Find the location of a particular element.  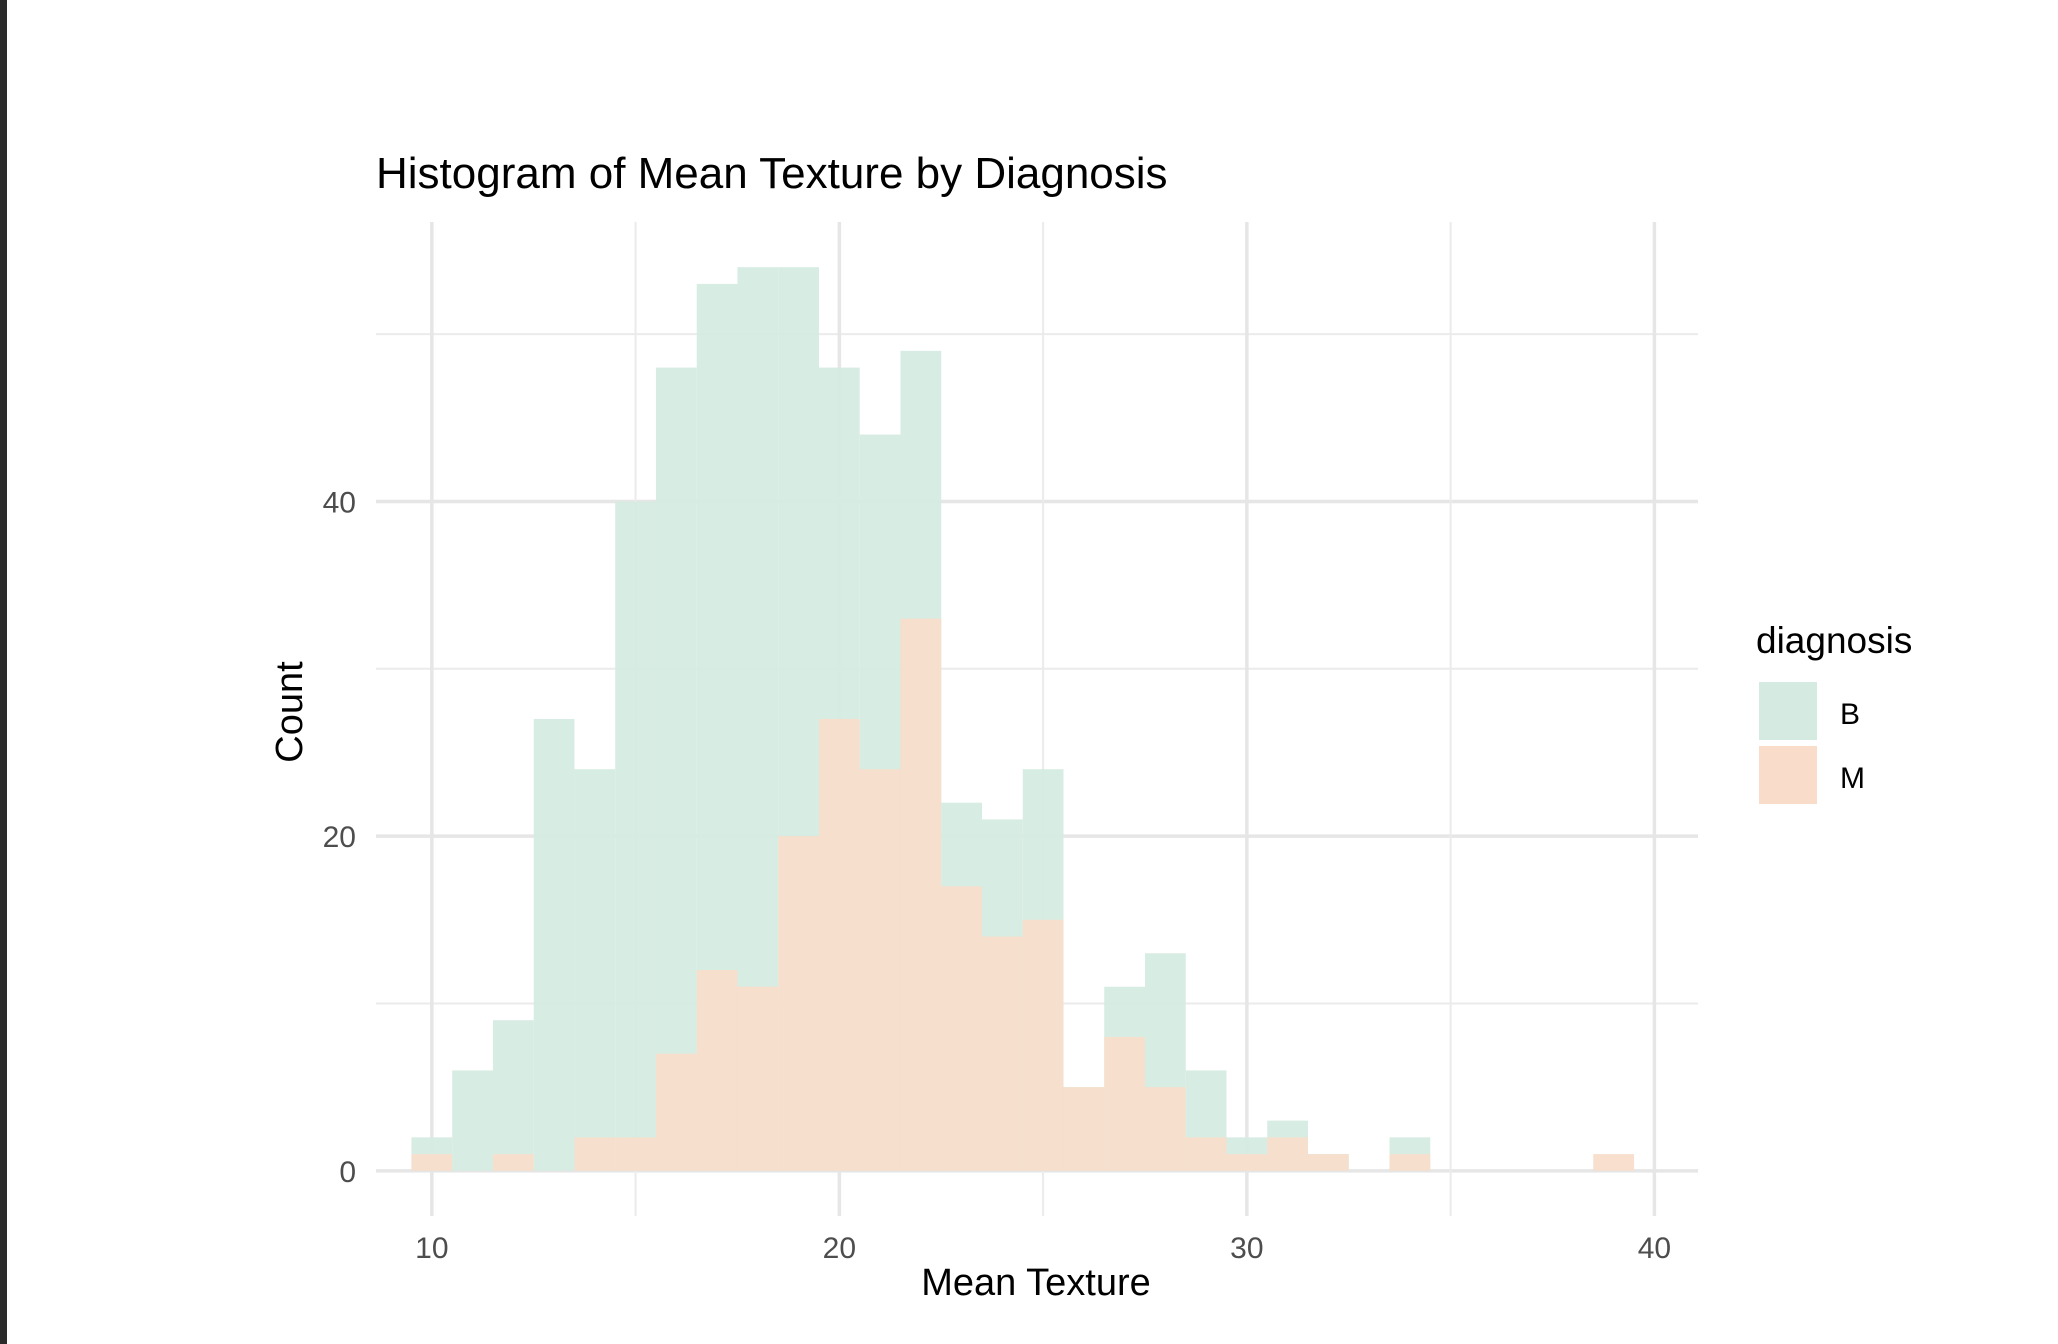

legend-label-m: M is located at coordinates (1852, 778).